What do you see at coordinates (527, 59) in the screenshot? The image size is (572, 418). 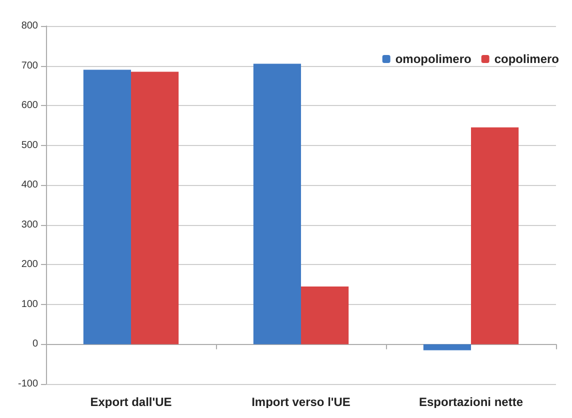 I see `legend-label: copolimero` at bounding box center [527, 59].